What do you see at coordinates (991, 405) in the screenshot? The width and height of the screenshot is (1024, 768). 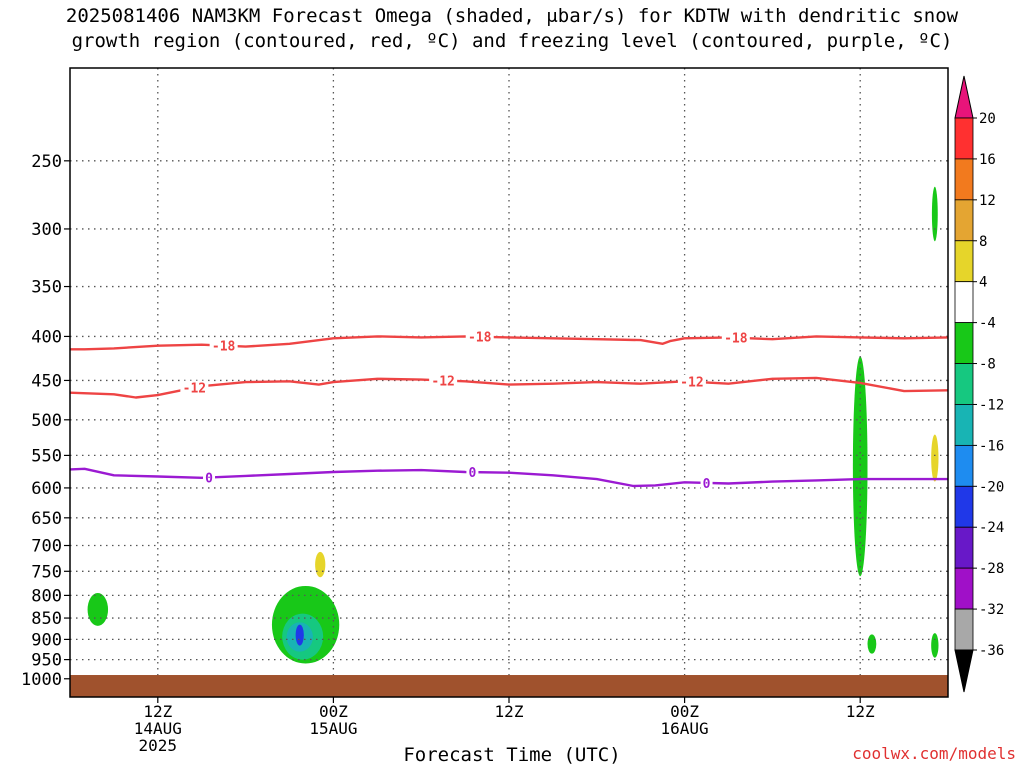 I see `colorbar-label: -12` at bounding box center [991, 405].